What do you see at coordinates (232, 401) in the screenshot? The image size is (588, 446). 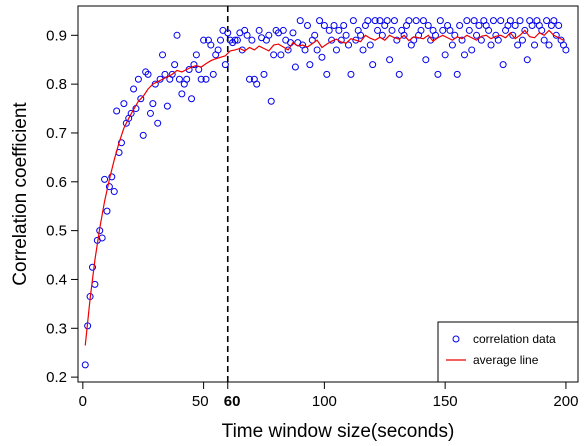 I see `vertical-line-label: 60` at bounding box center [232, 401].